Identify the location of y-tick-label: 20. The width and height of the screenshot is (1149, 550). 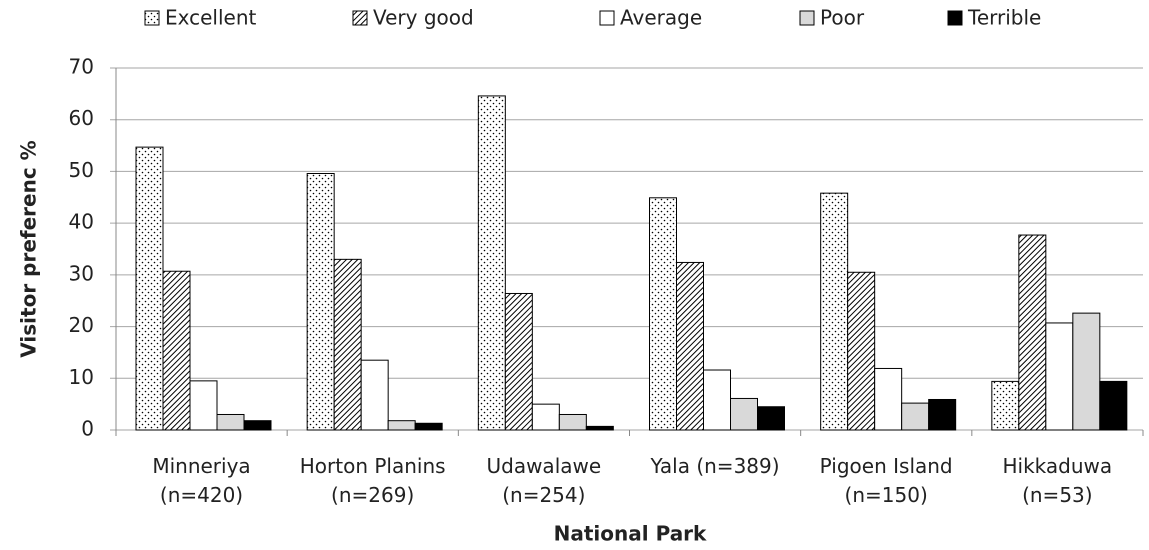
(81, 325).